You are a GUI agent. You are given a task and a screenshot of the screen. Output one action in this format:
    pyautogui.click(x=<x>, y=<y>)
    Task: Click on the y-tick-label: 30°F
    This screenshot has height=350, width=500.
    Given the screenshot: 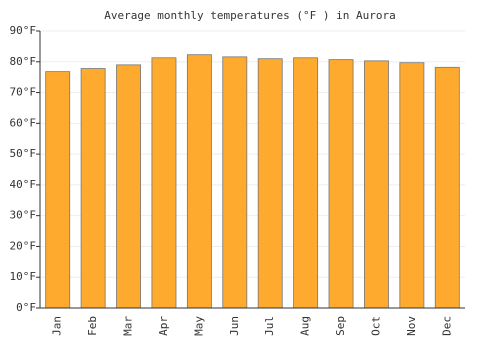 What is the action you would take?
    pyautogui.click(x=23, y=215)
    